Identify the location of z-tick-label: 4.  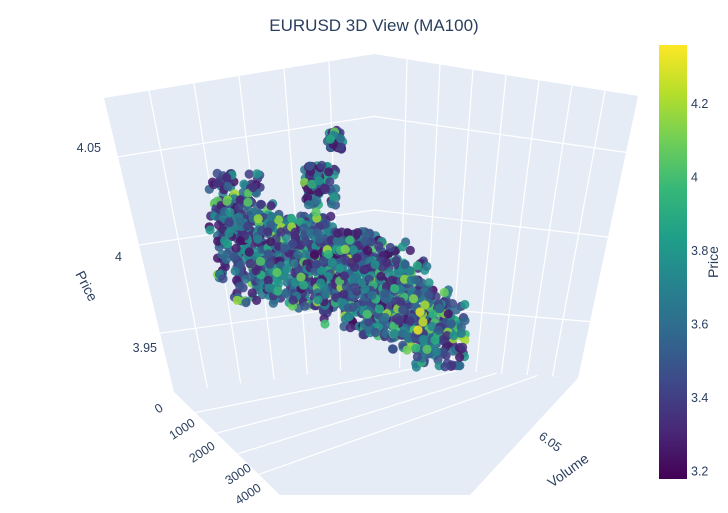
(118, 257).